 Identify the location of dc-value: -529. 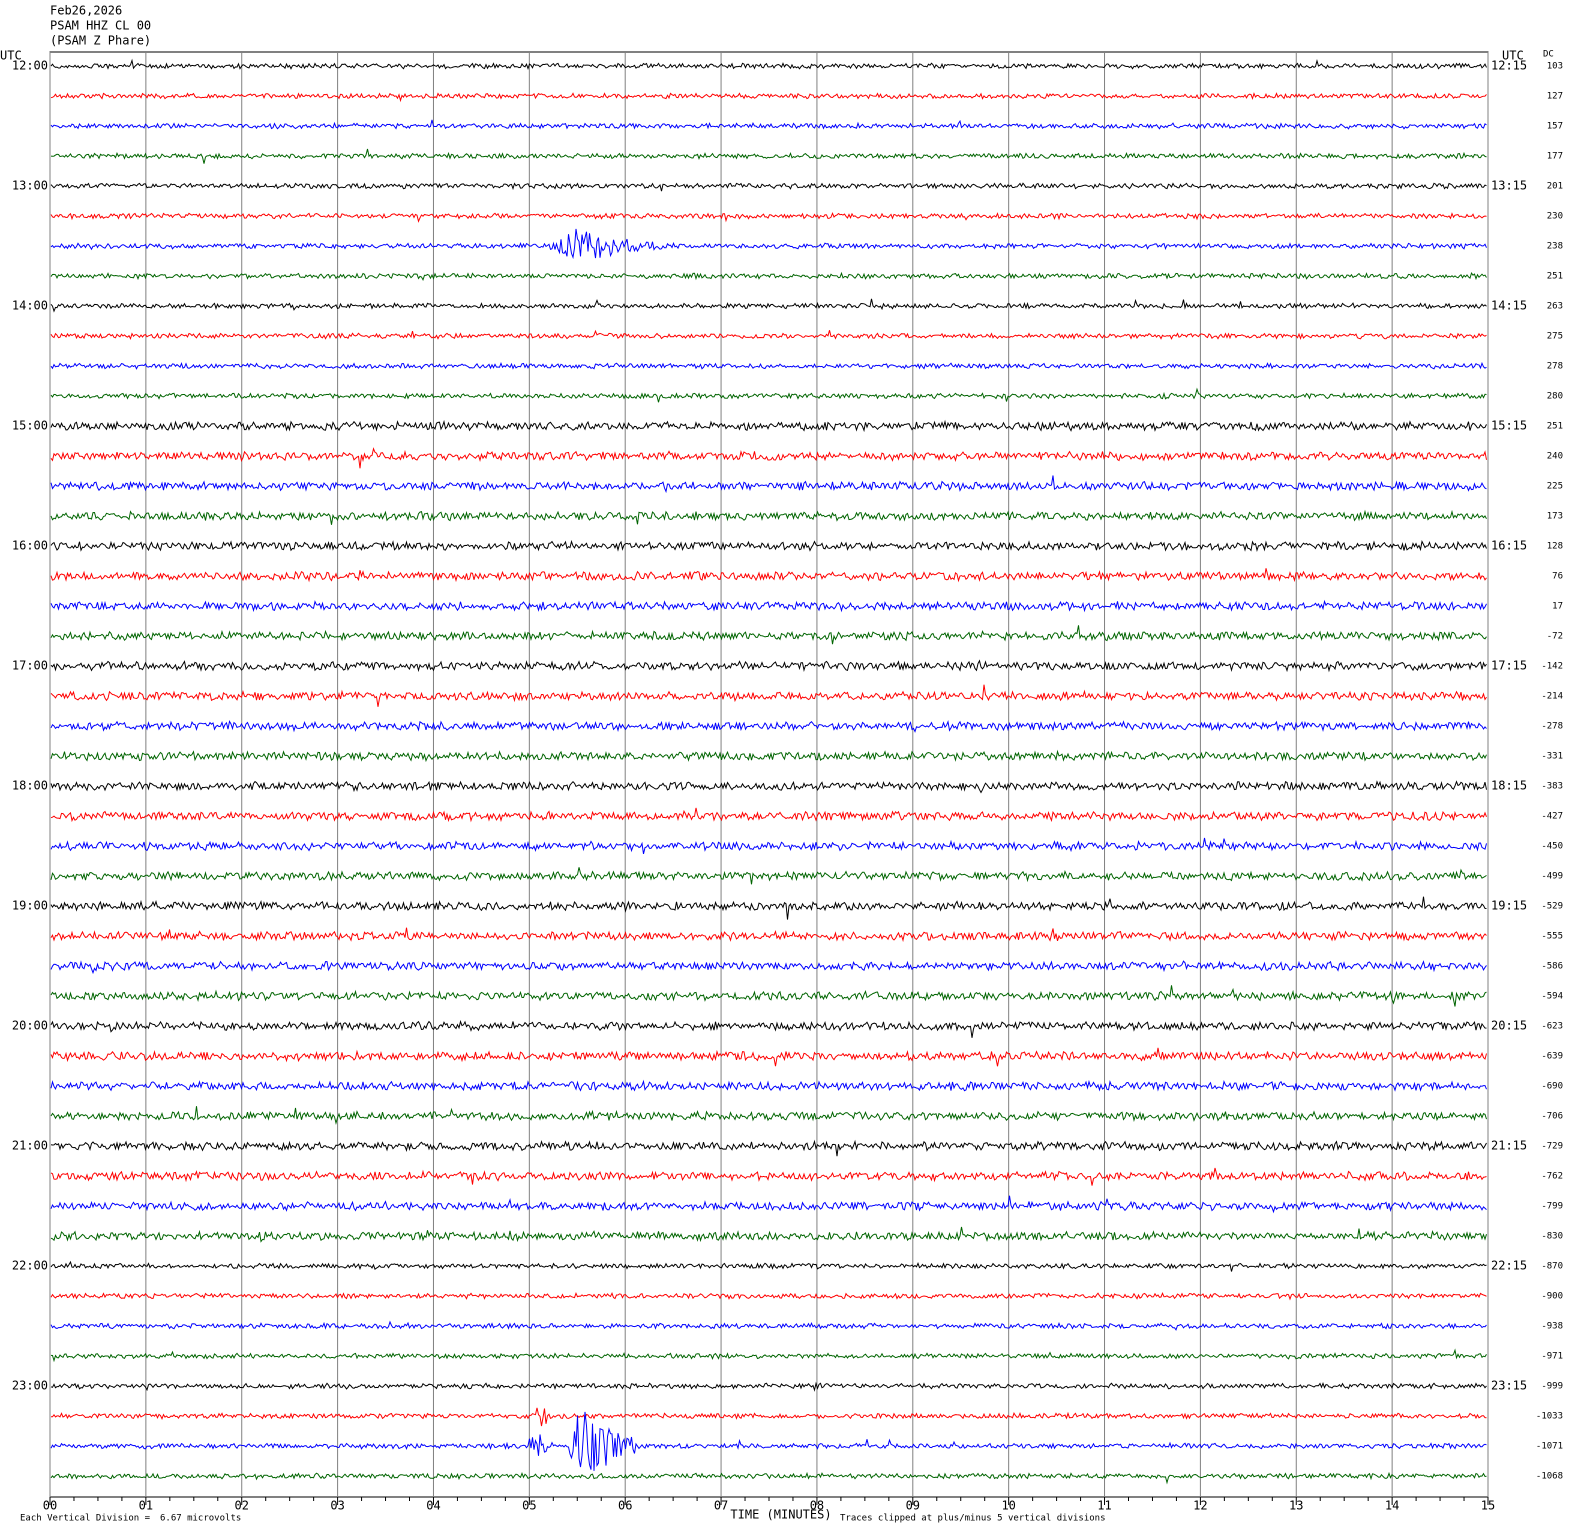
(1552, 907).